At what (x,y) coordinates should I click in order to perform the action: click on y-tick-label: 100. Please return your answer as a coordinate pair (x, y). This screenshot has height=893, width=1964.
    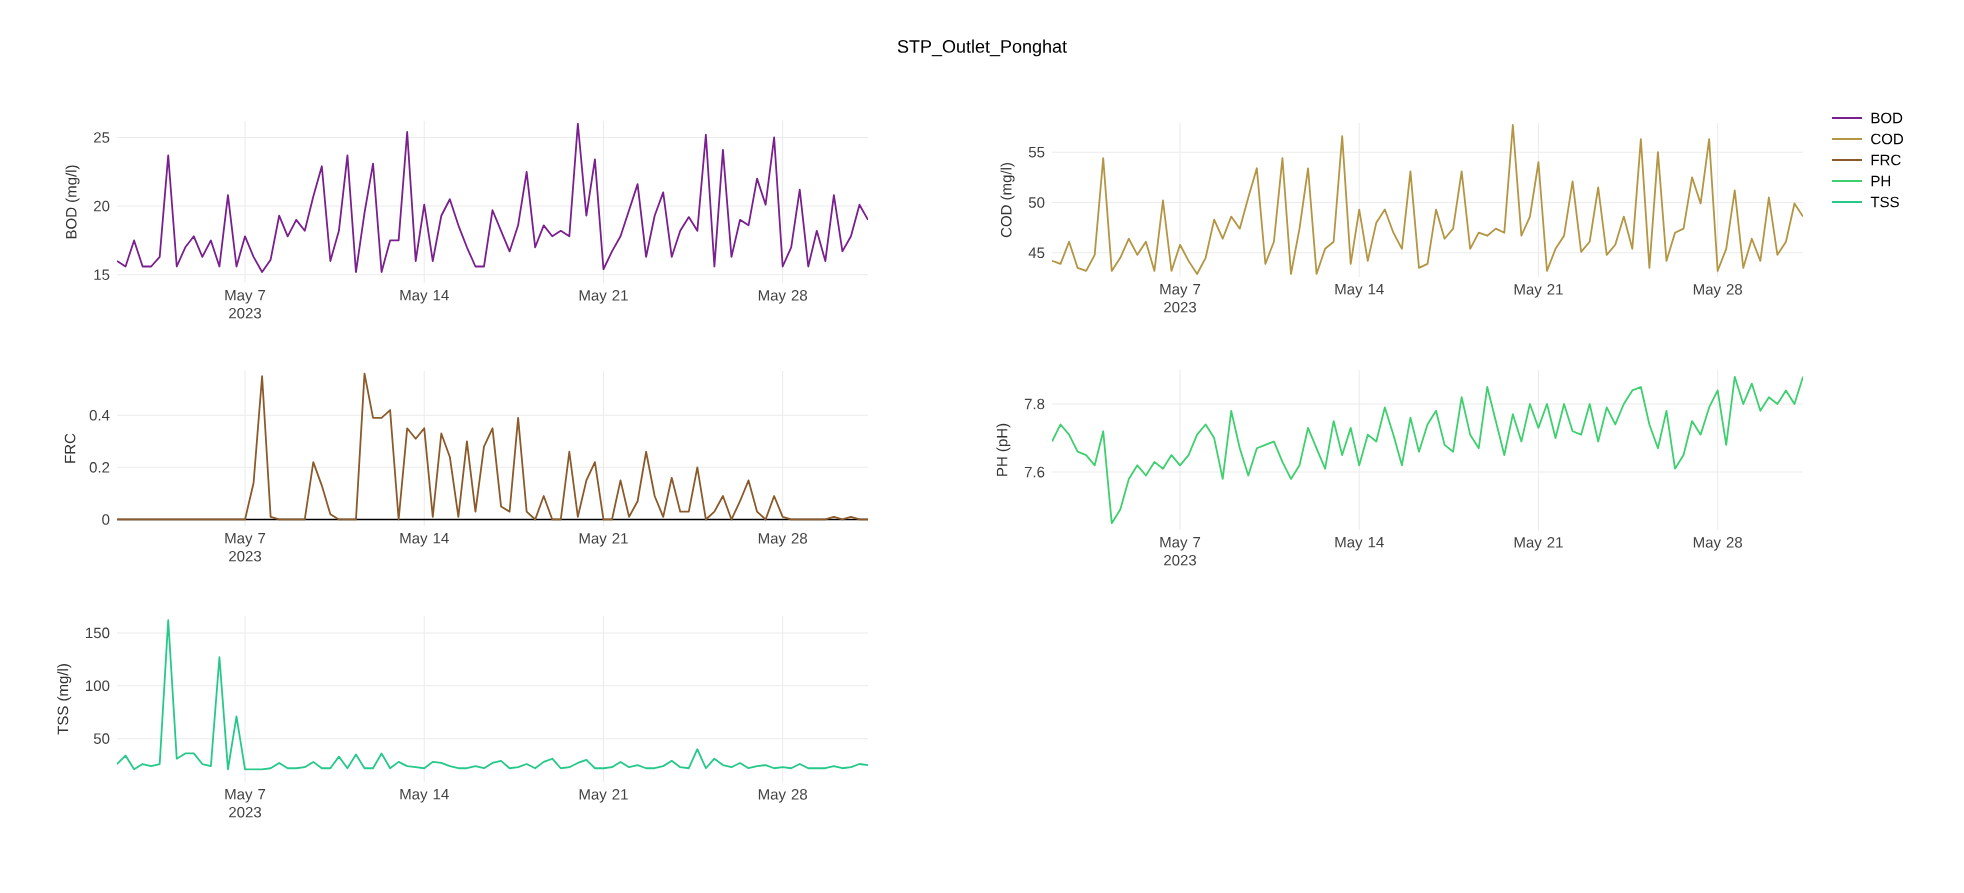
    Looking at the image, I should click on (98, 686).